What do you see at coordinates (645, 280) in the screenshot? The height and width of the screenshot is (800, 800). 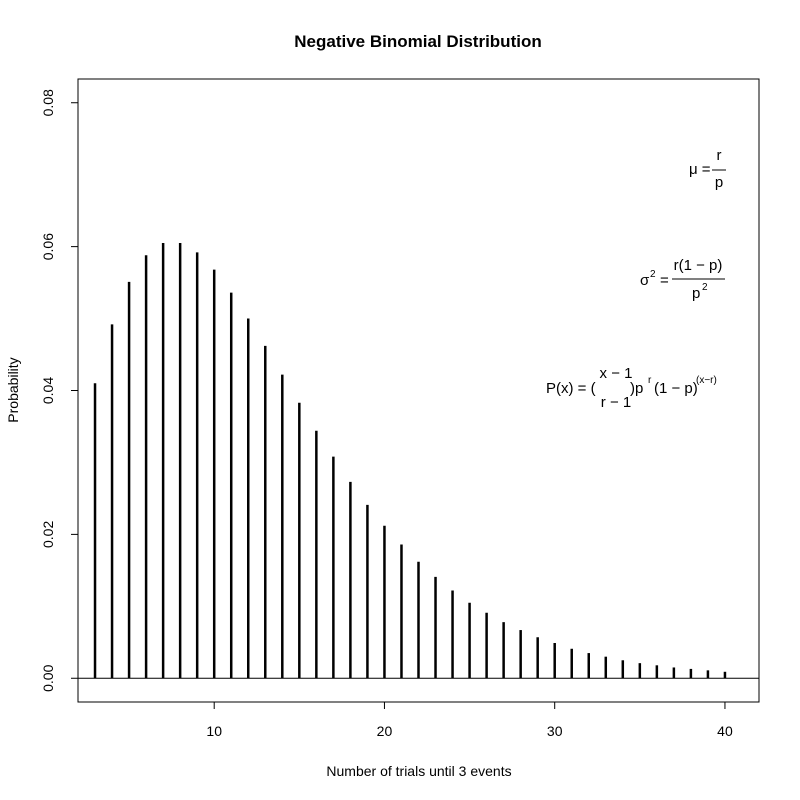 I see `variance-sigma: σ` at bounding box center [645, 280].